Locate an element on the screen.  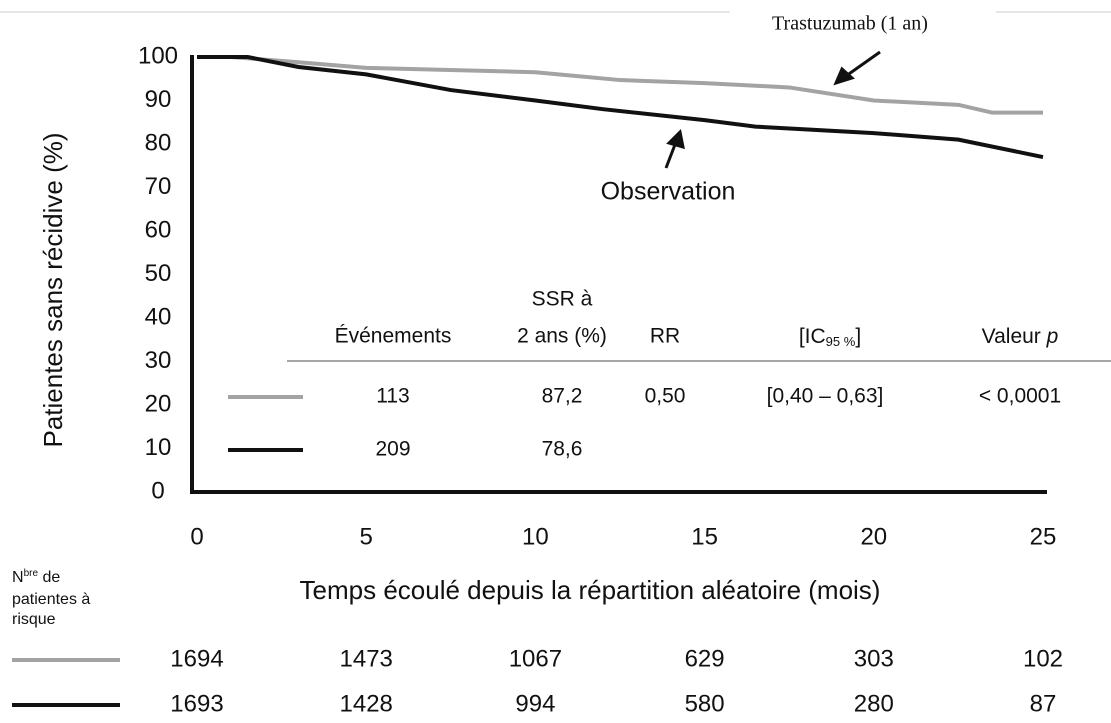
at-risk-count: 102 is located at coordinates (1043, 658).